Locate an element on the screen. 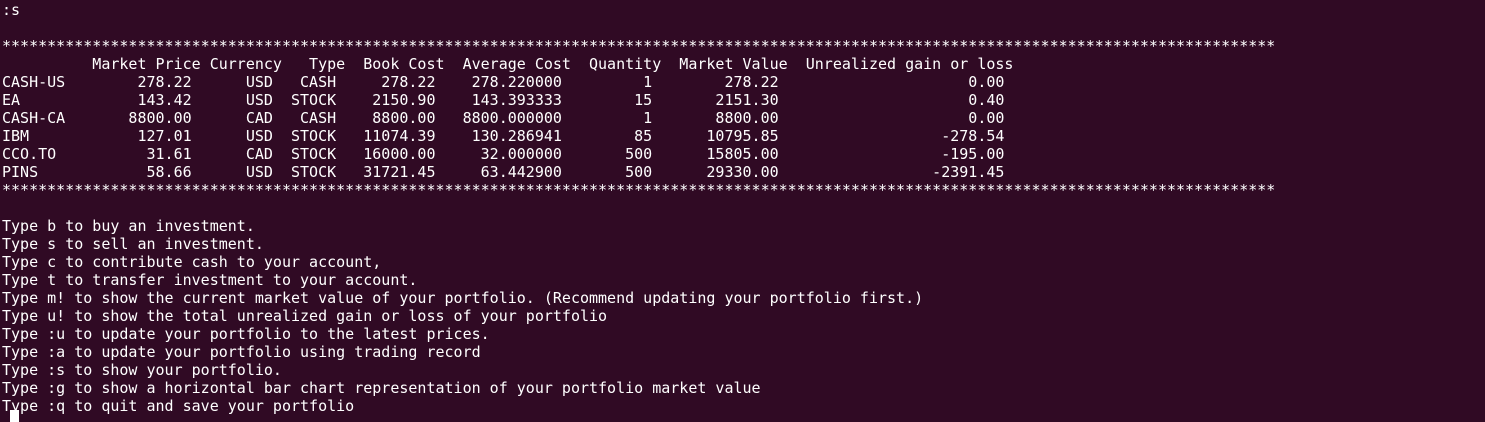 The width and height of the screenshot is (1485, 422). menu-line-sell: Type s to sell an investment. is located at coordinates (133, 244).